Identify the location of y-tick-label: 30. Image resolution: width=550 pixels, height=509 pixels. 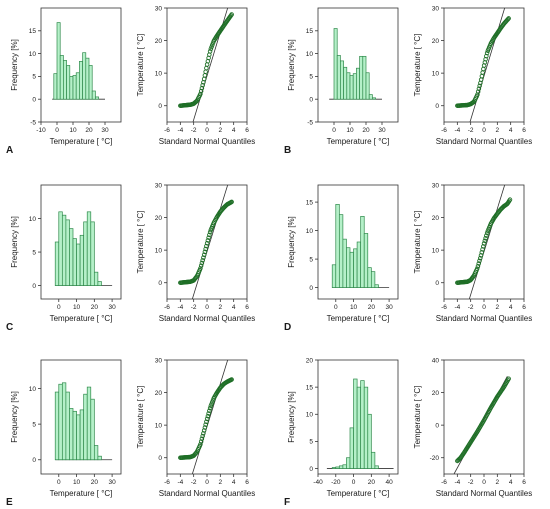
(436, 8).